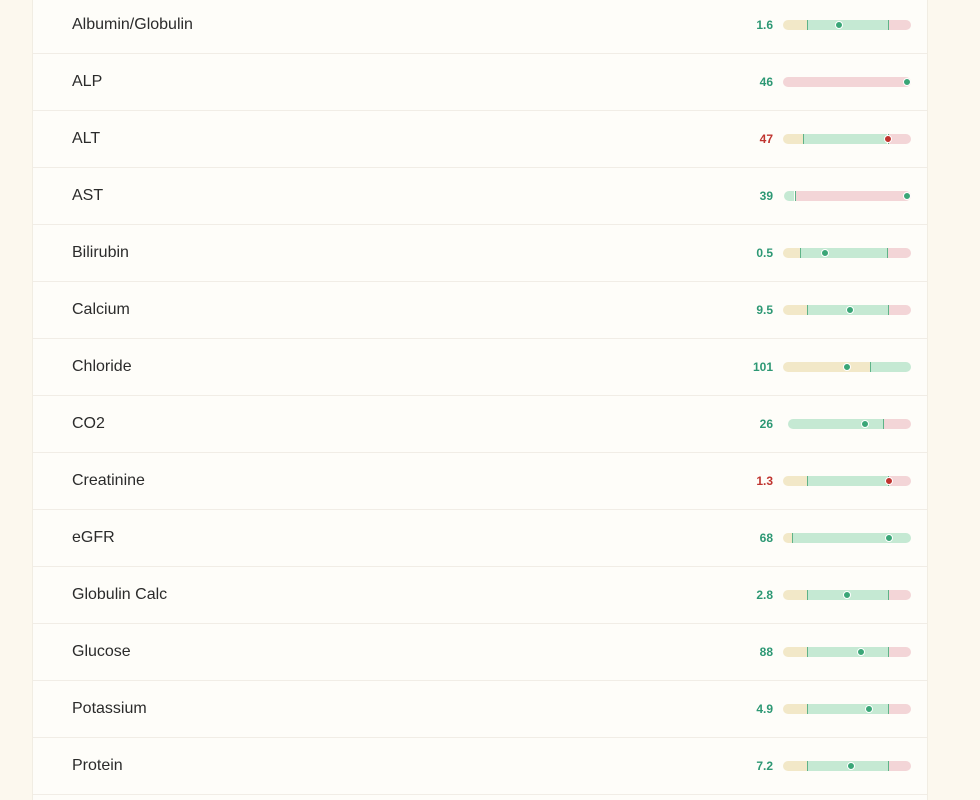 The width and height of the screenshot is (980, 800). What do you see at coordinates (97, 765) in the screenshot?
I see `lab-name: Protein` at bounding box center [97, 765].